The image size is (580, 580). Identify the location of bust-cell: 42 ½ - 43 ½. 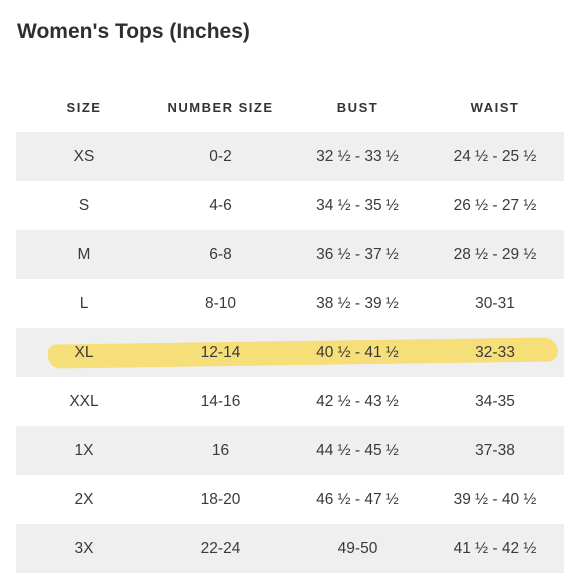
(357, 401).